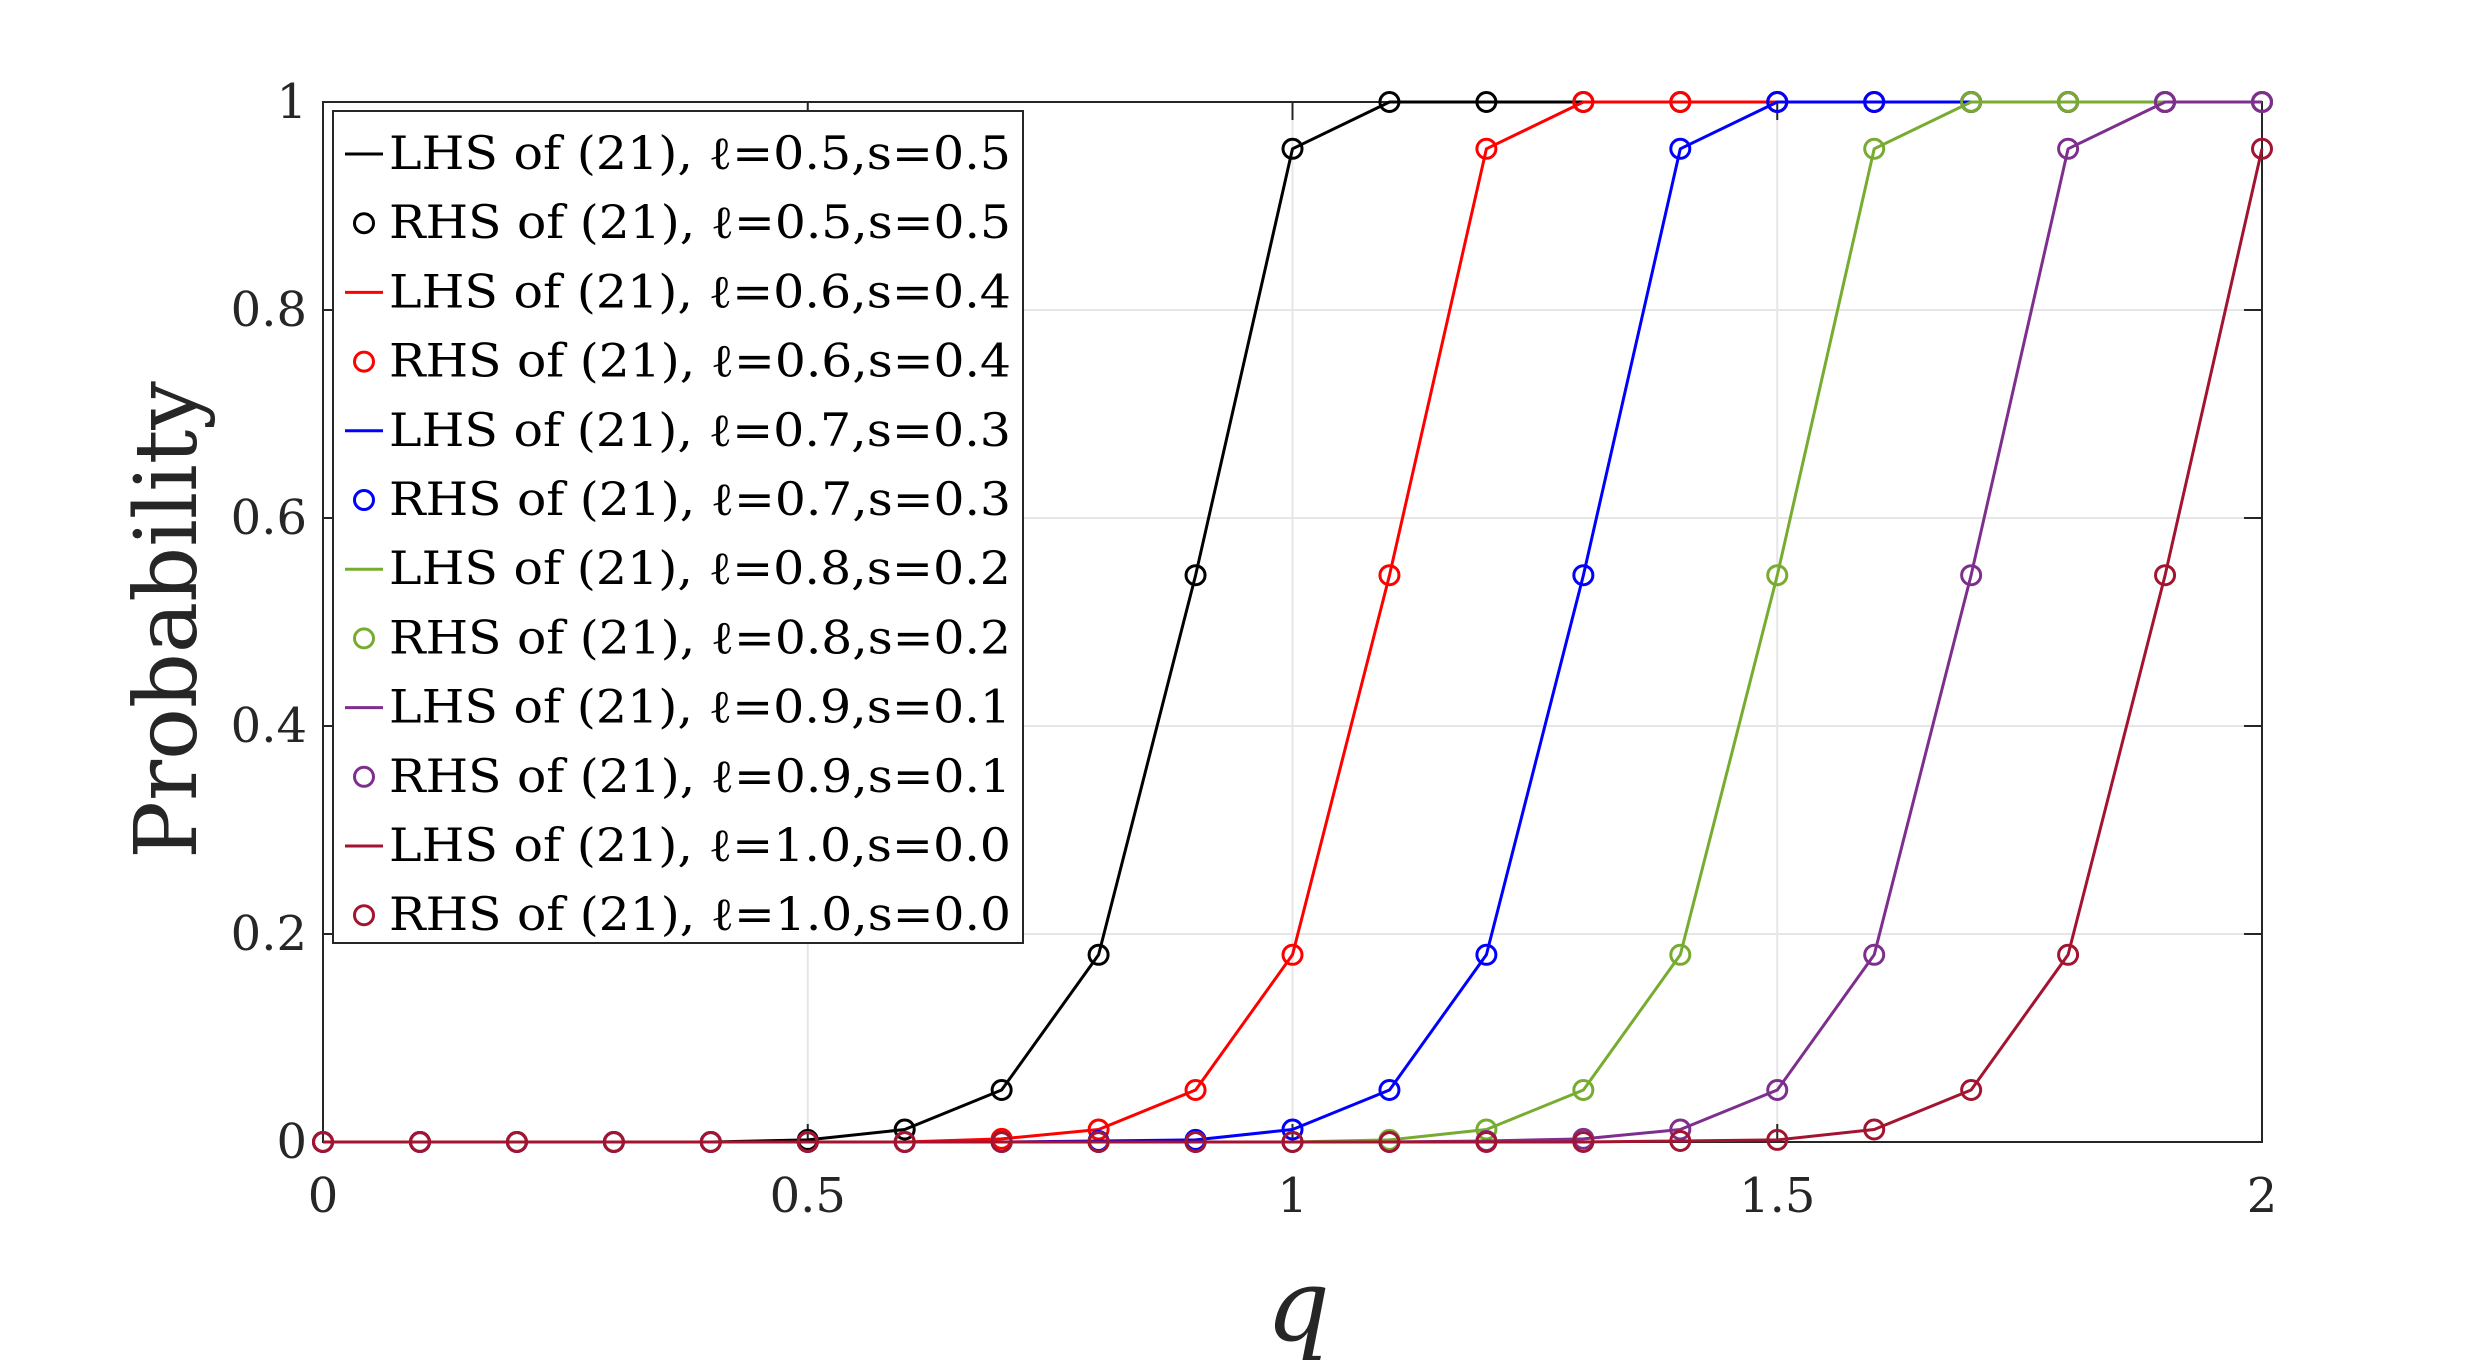 This screenshot has width=2477, height=1360. What do you see at coordinates (700, 222) in the screenshot?
I see `legend-label: RHS of (21), ℓ=0.5,s=0.5` at bounding box center [700, 222].